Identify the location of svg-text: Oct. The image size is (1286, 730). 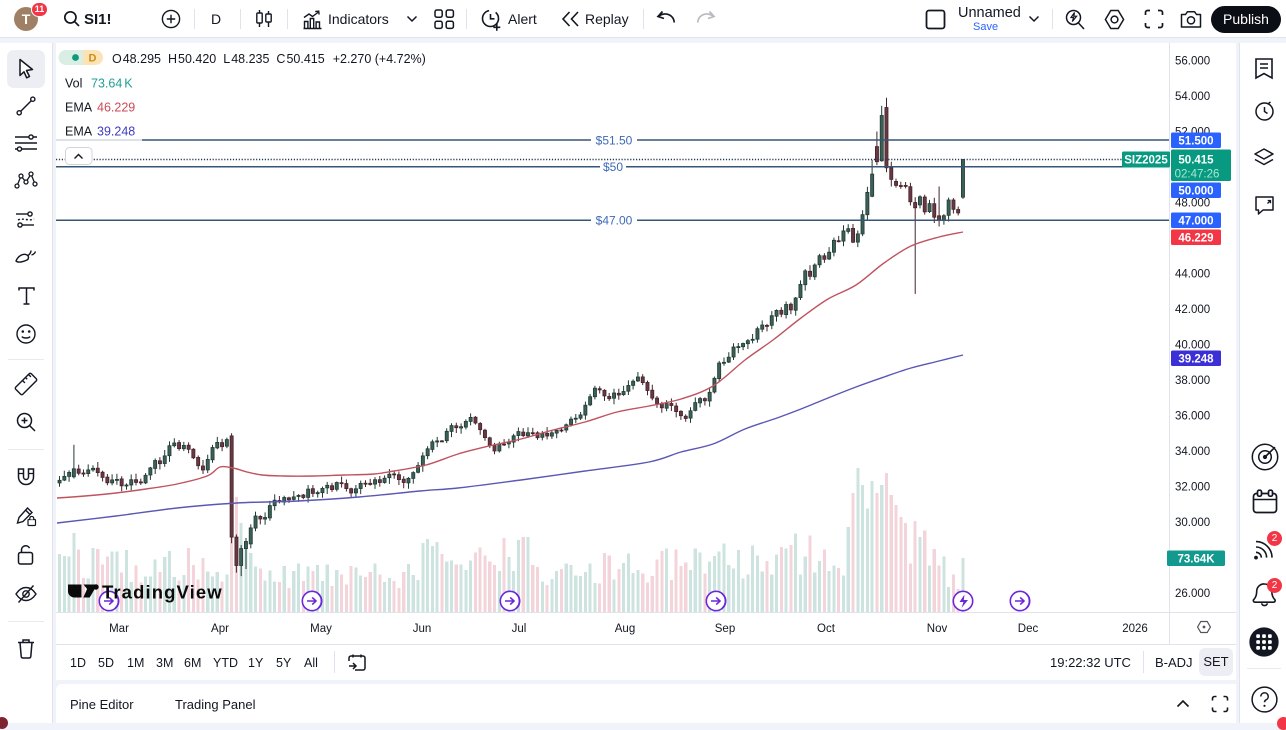
(826, 629).